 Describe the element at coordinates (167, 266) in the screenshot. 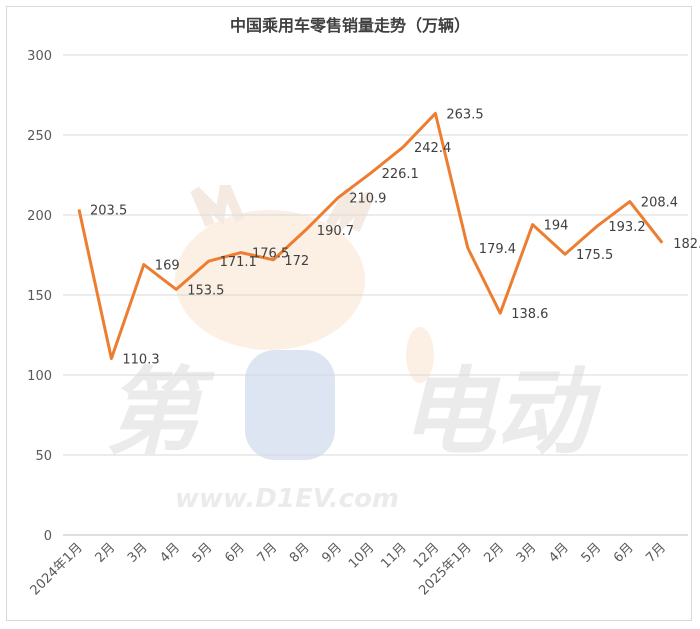

I see `data-label: 169` at that location.